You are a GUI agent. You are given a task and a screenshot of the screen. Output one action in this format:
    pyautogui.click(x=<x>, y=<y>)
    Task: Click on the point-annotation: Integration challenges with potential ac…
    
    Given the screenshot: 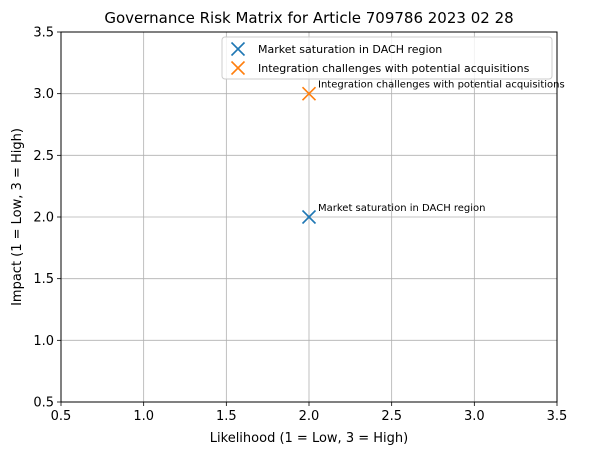 What is the action you would take?
    pyautogui.click(x=441, y=85)
    